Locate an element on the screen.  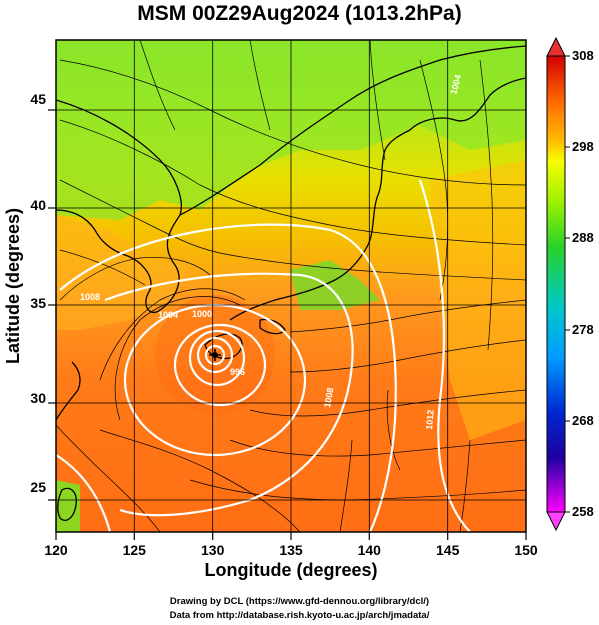
y-tick-label: 45 is located at coordinates (38, 99).